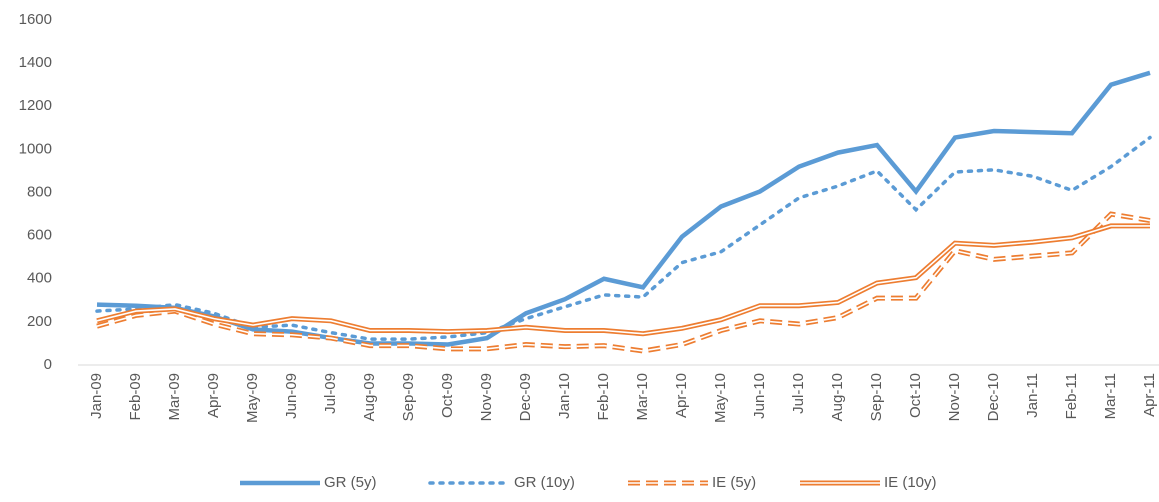 This screenshot has height=502, width=1159. Describe the element at coordinates (954, 397) in the screenshot. I see `x-tick-label: Nov-10` at that location.